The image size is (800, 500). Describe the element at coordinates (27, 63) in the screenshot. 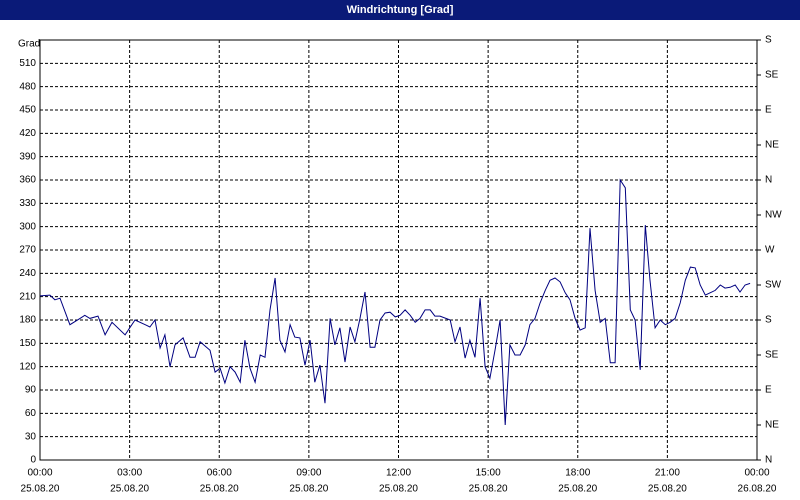

I see `y-tick-label: 510` at that location.